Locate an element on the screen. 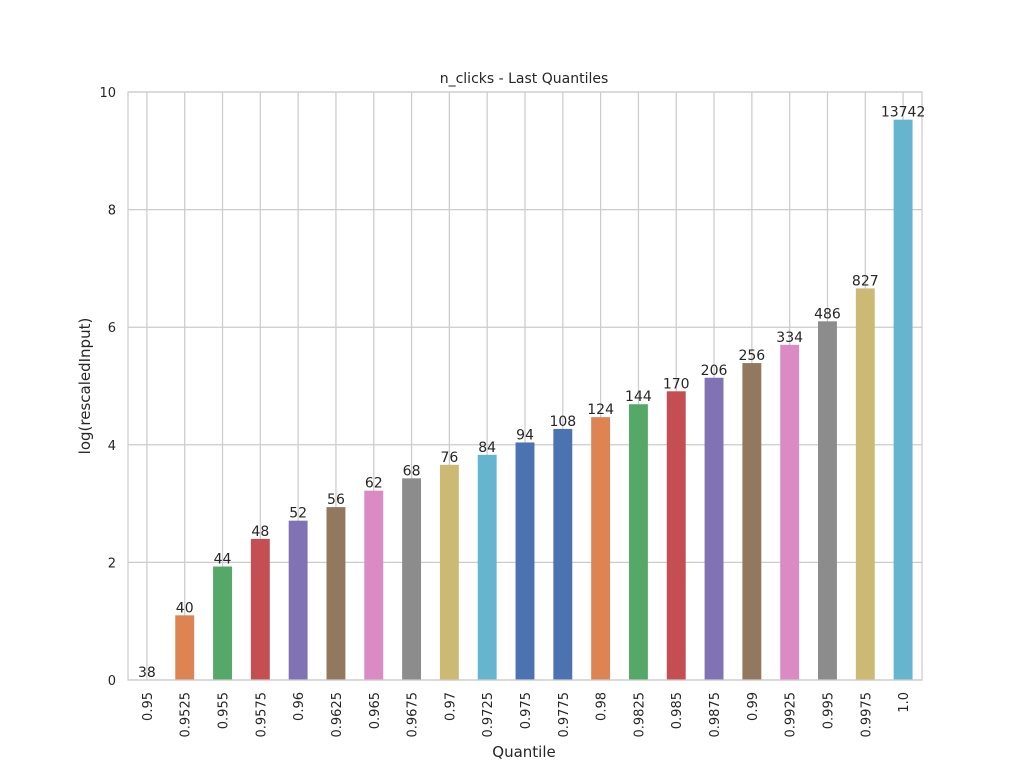  x-tick-label: 0.97 is located at coordinates (450, 706).